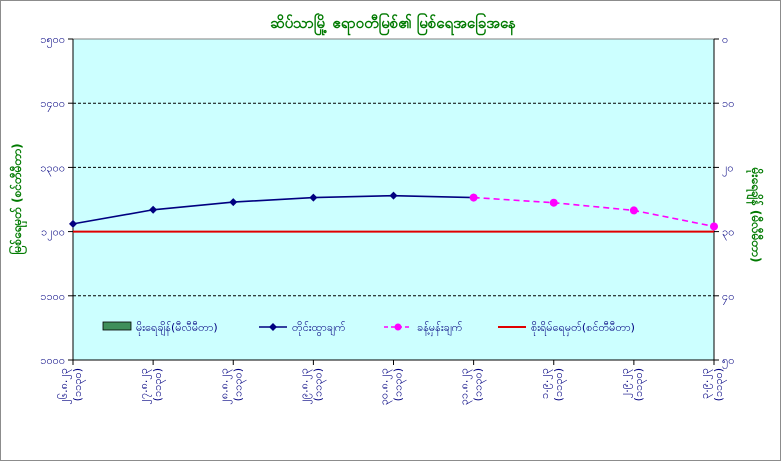 This screenshot has height=464, width=781. Describe the element at coordinates (594, 212) in the screenshot. I see `forecast-series-line` at that location.